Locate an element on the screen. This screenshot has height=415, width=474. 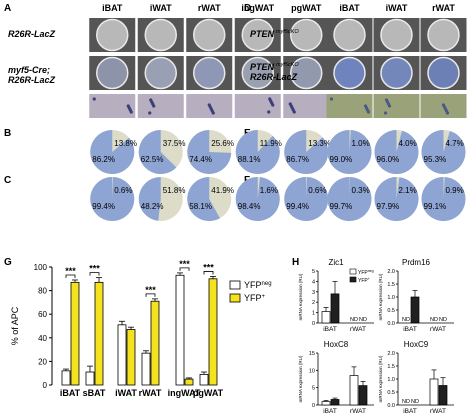
row-label-D1: PTEN is located at coordinates (262, 34).